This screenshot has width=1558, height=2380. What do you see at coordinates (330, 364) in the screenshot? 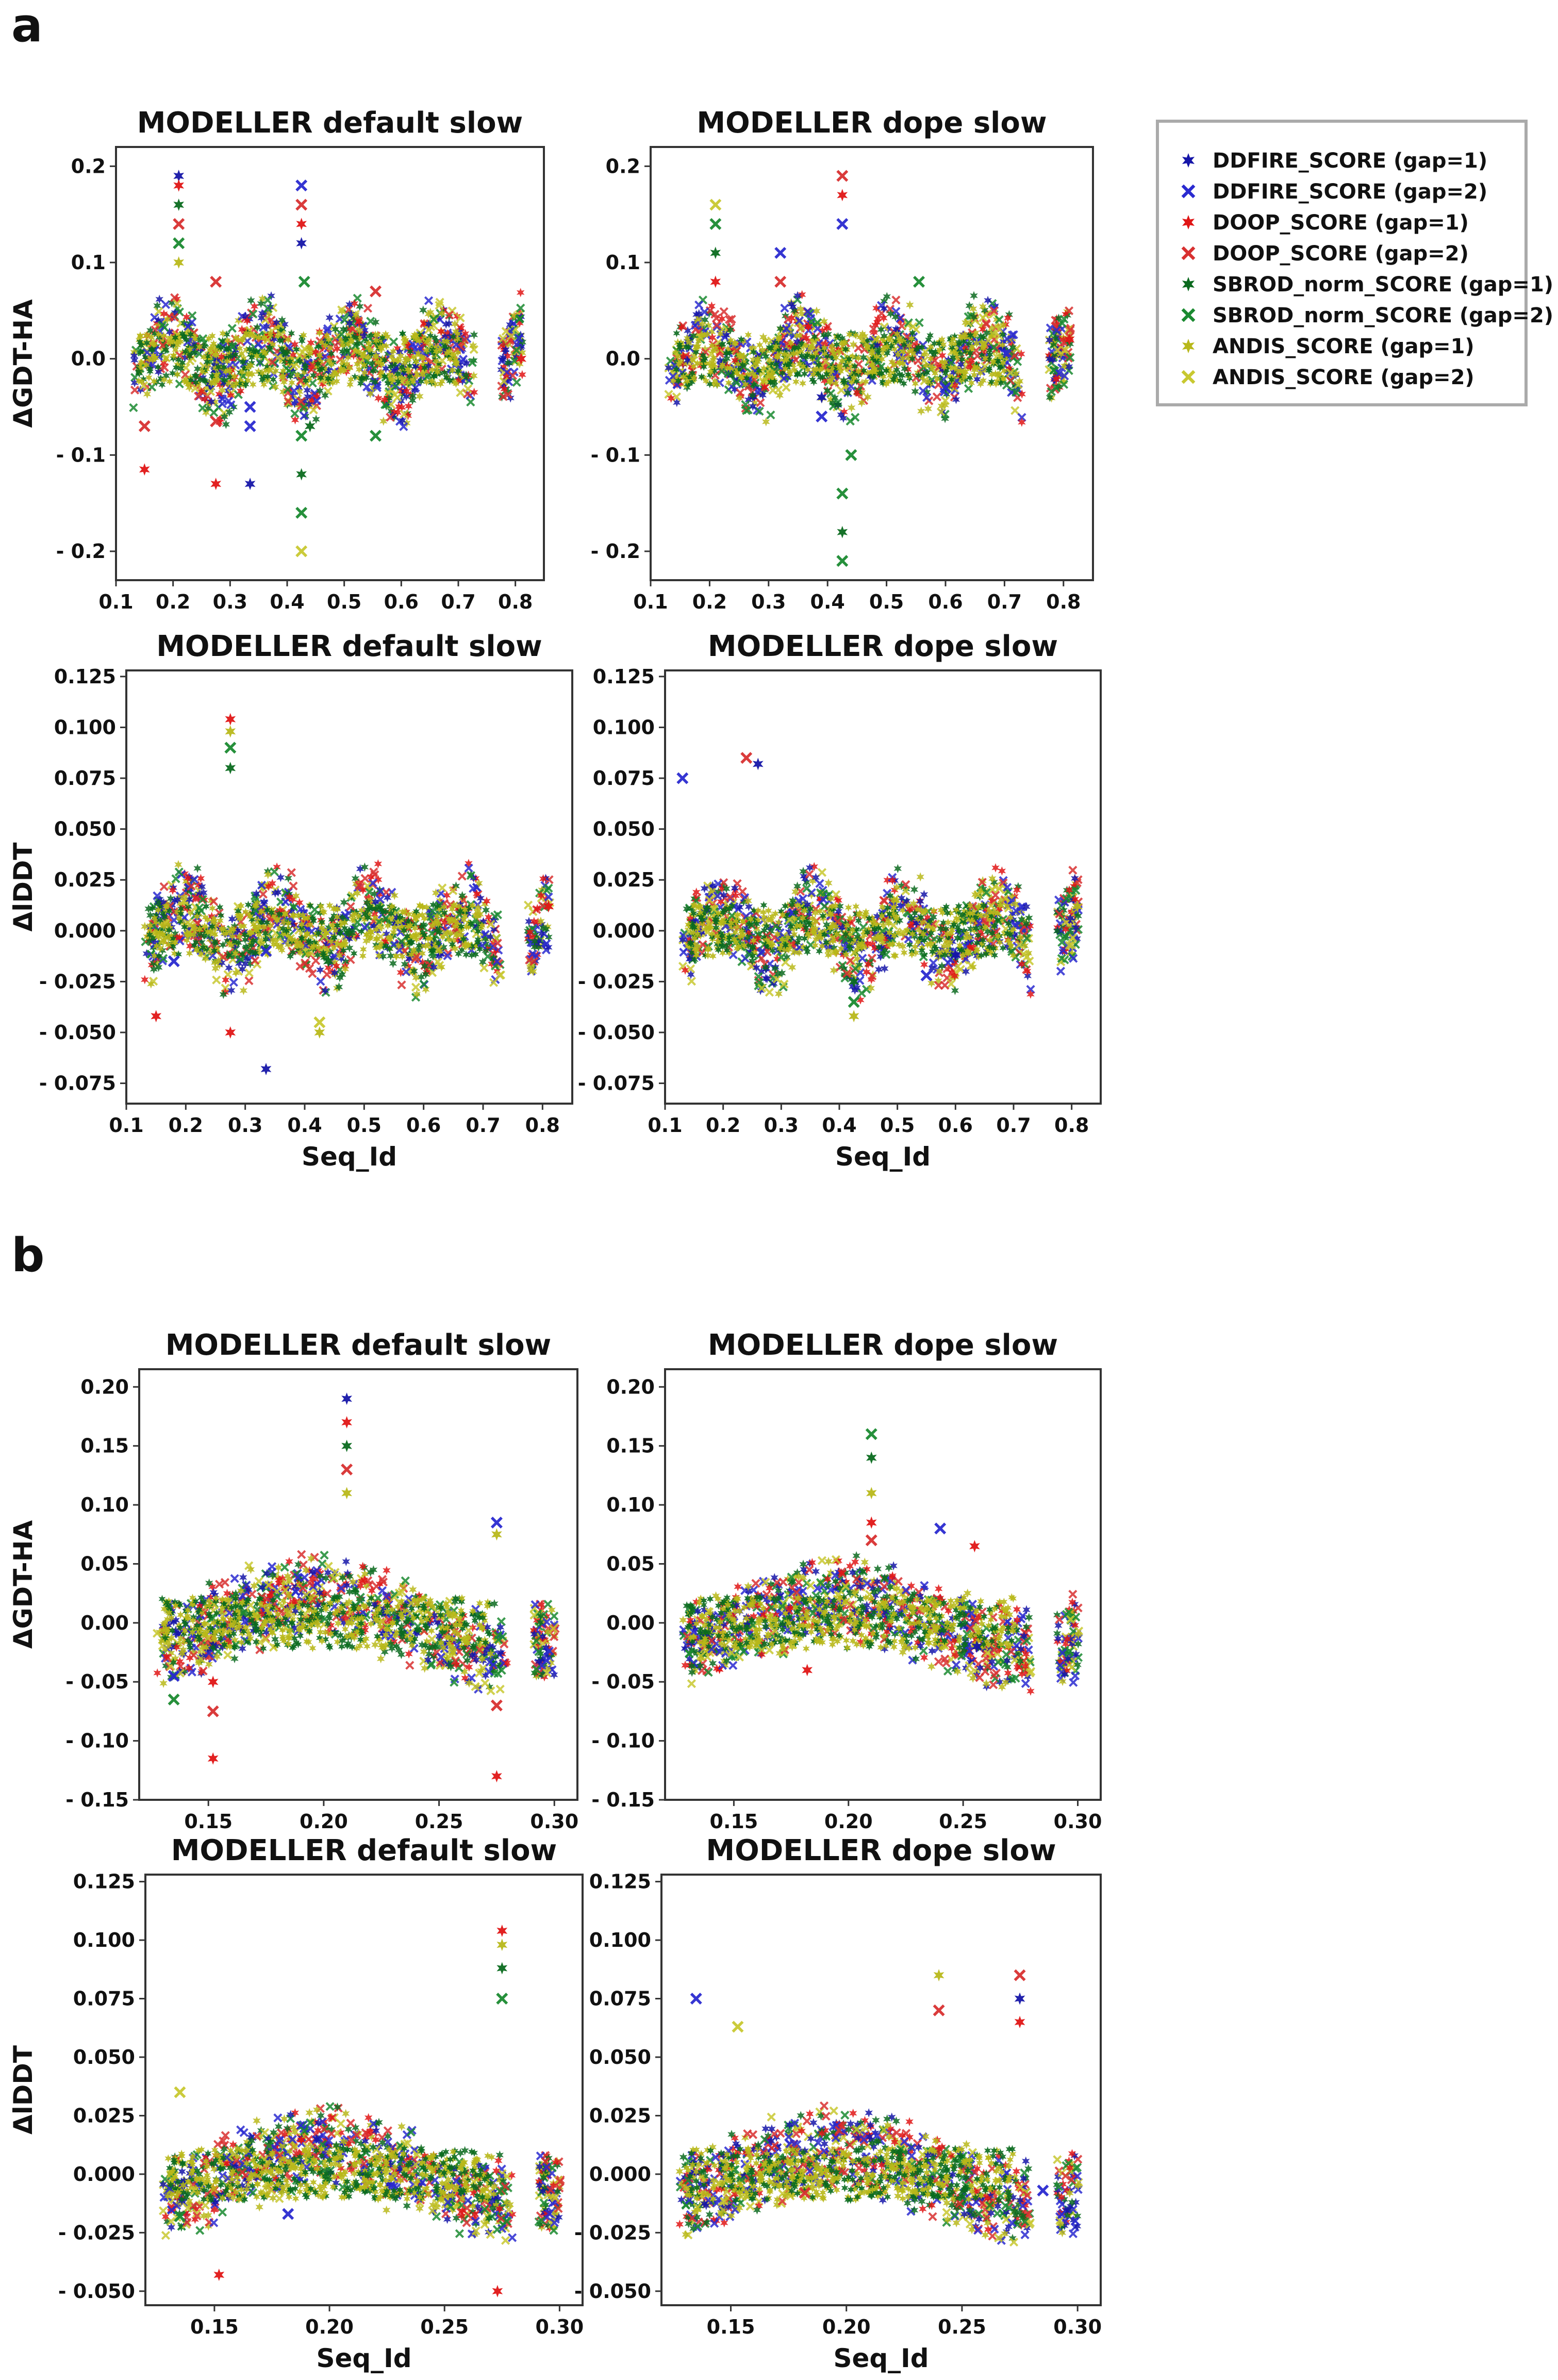
I see `plot-frame` at bounding box center [330, 364].